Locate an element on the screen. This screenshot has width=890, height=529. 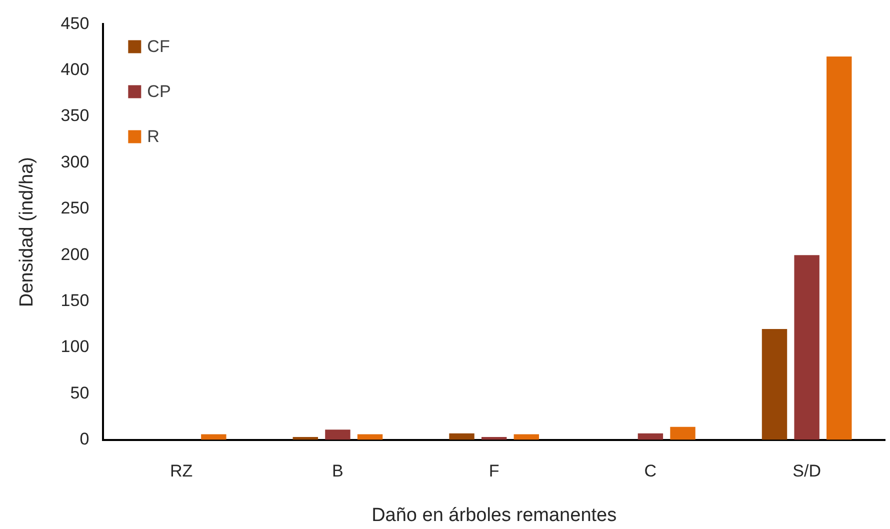
x-tick-label: C is located at coordinates (650, 471).